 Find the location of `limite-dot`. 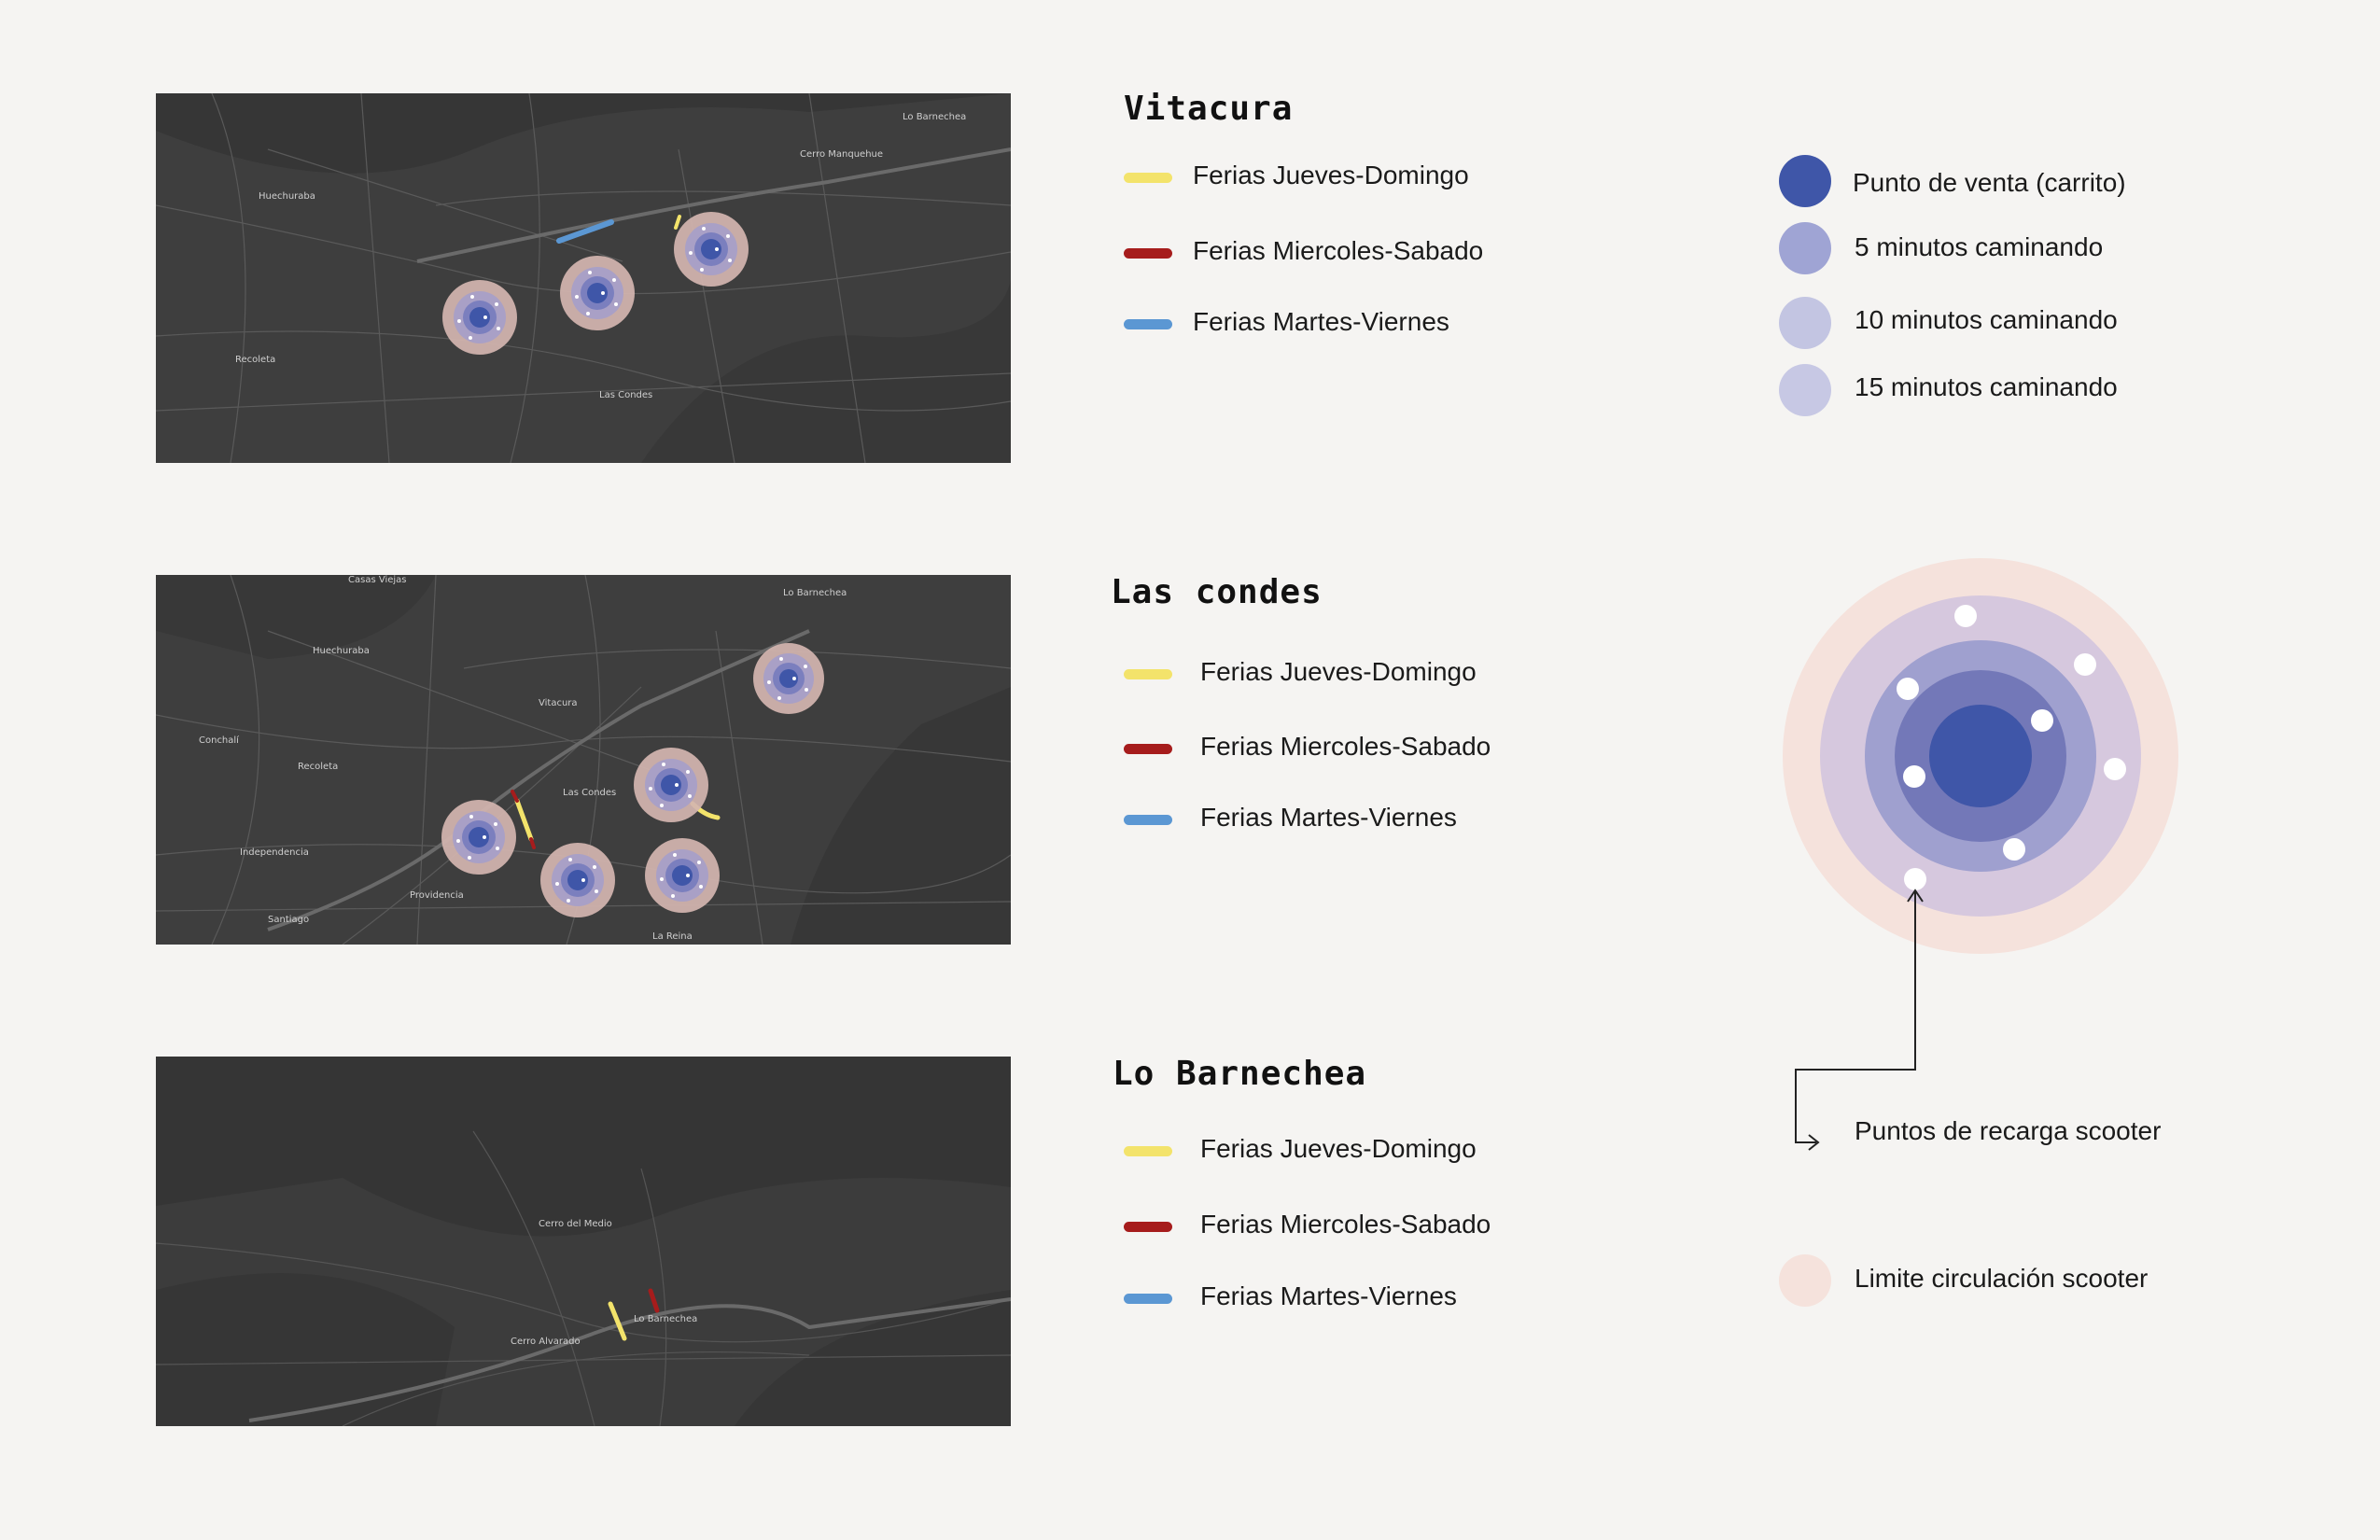

limite-dot is located at coordinates (1805, 1280).